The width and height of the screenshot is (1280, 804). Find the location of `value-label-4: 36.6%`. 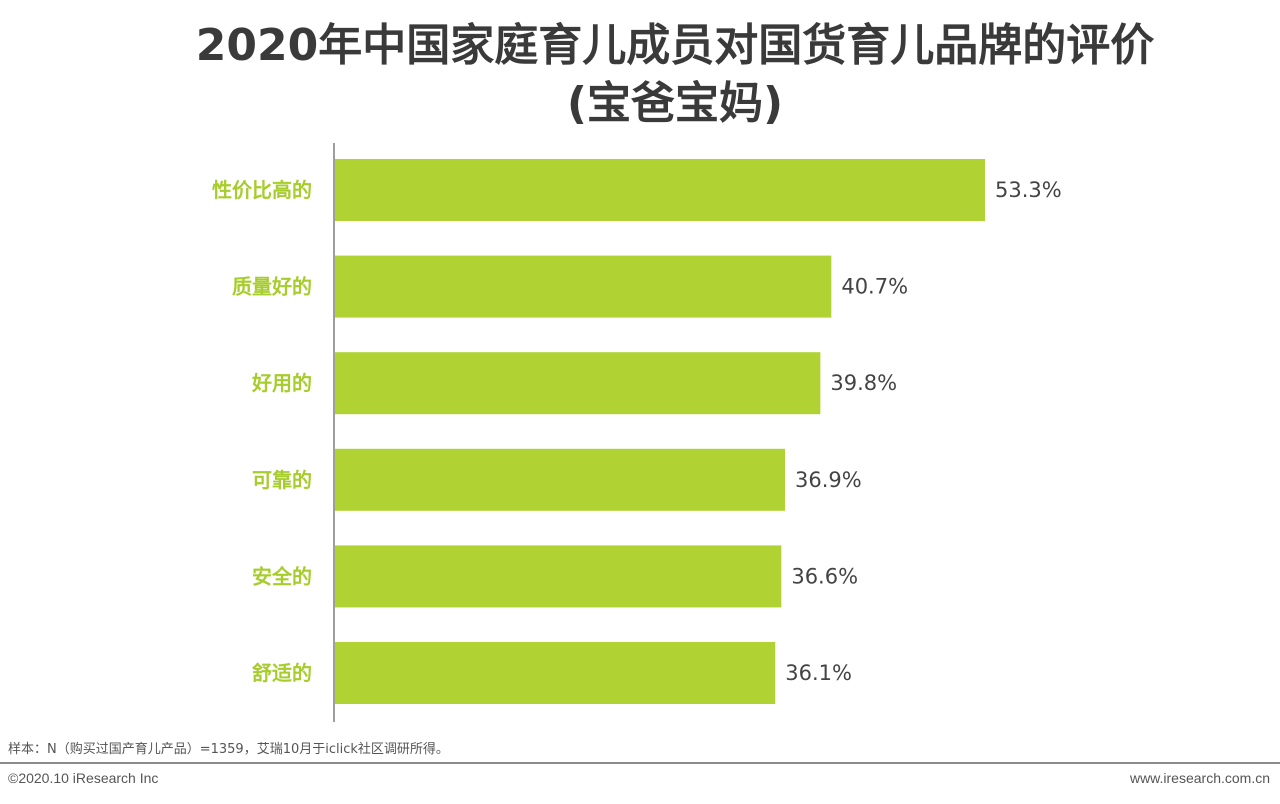

value-label-4: 36.6% is located at coordinates (824, 576).